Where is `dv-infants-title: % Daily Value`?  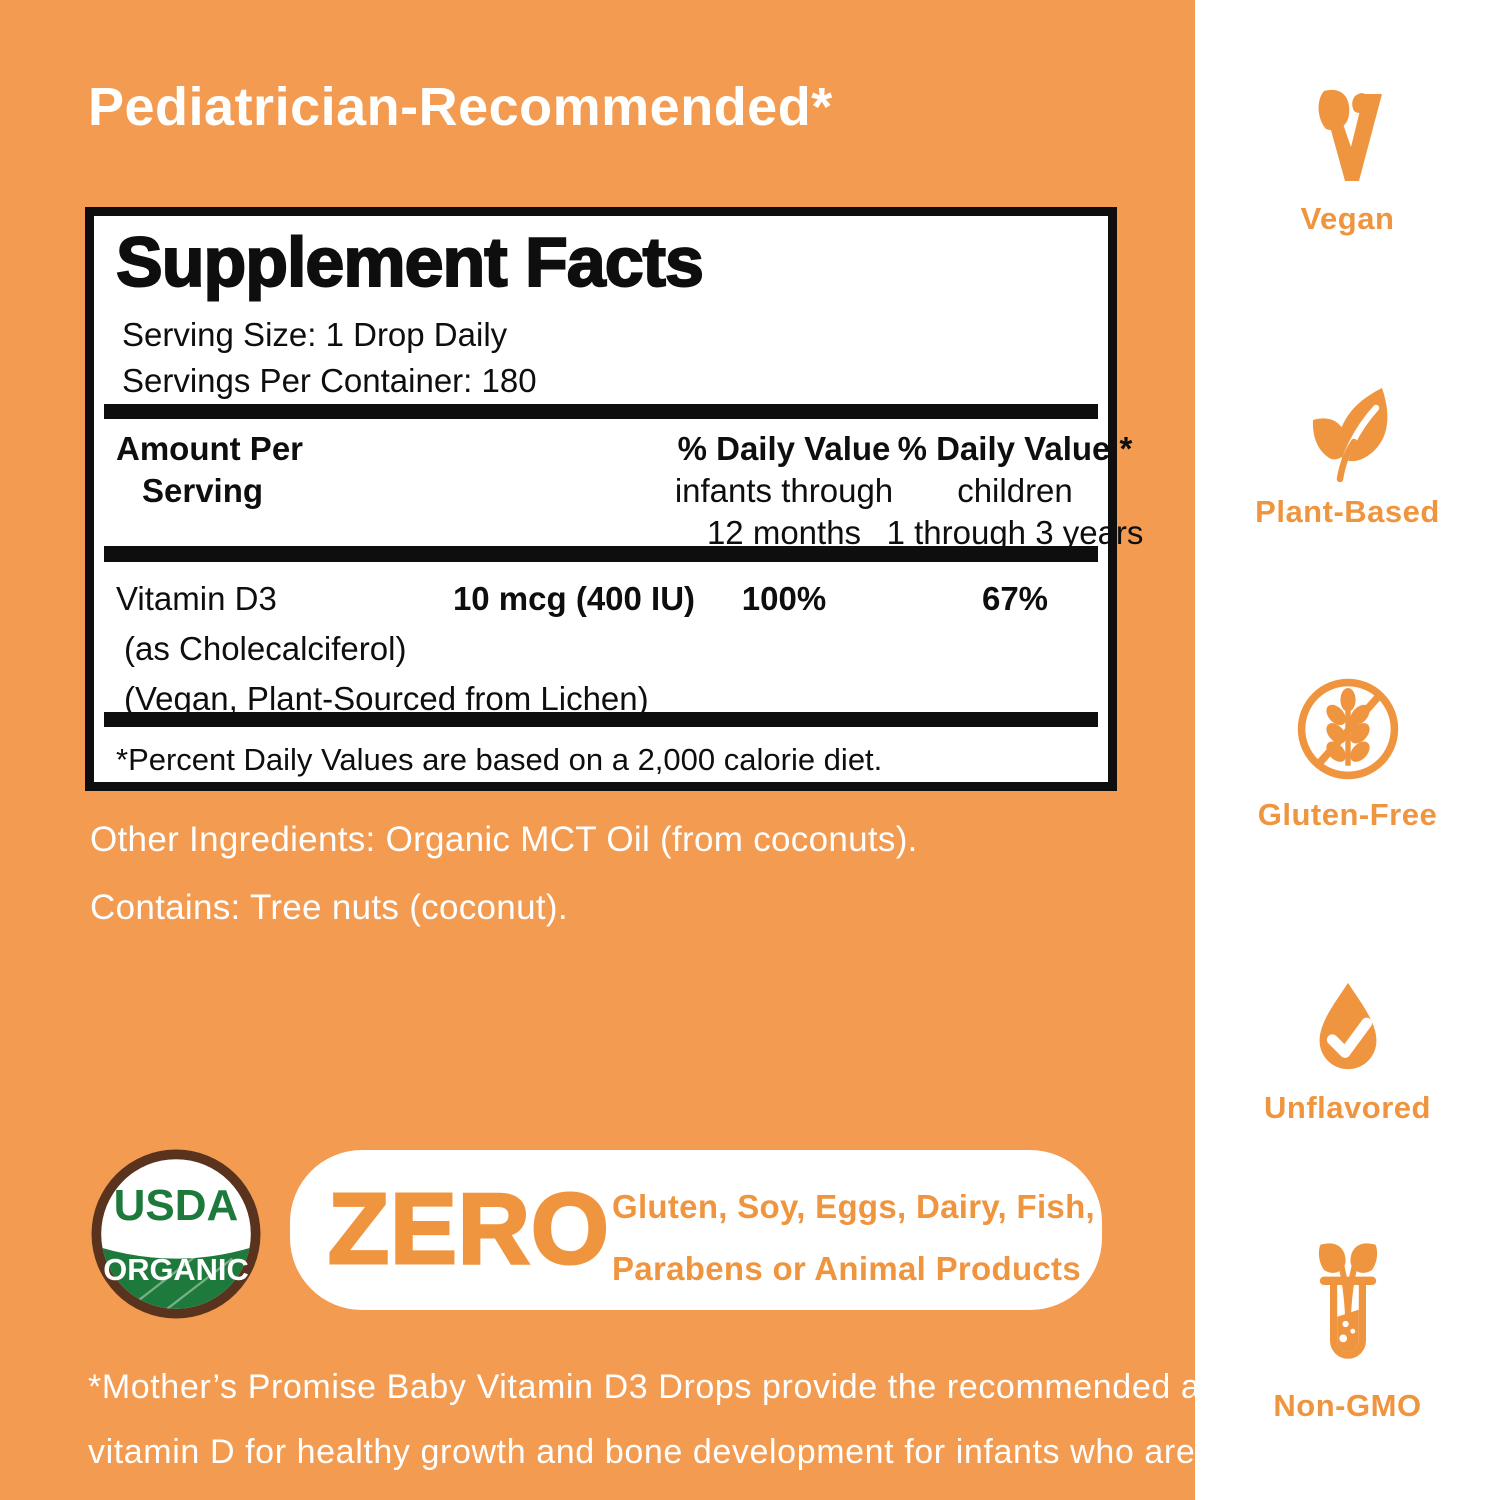 dv-infants-title: % Daily Value is located at coordinates (784, 448).